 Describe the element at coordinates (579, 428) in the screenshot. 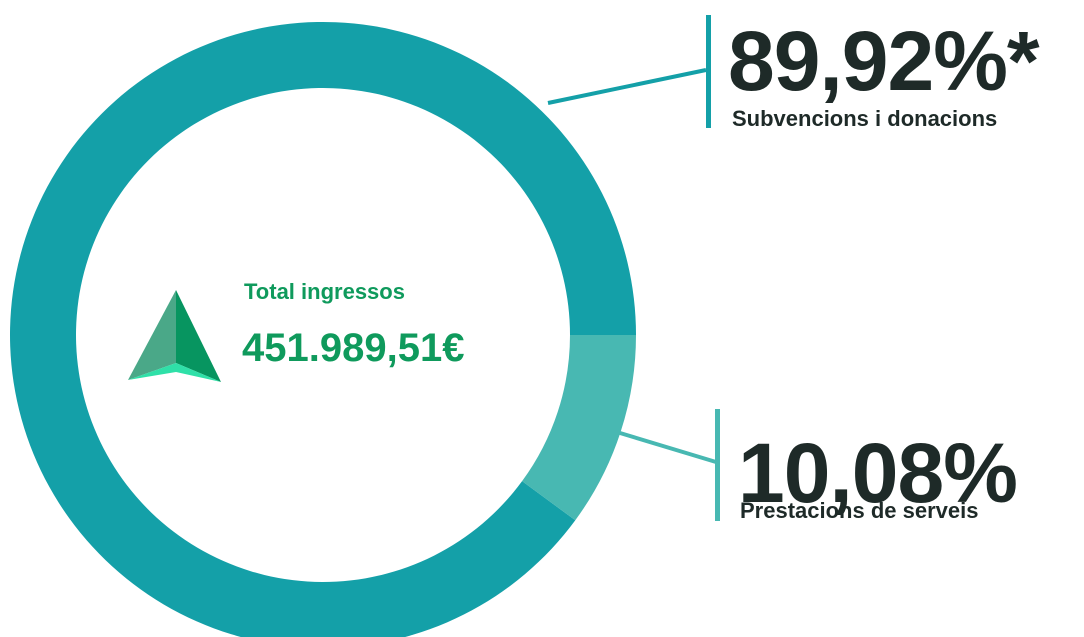

I see `donut-segment` at that location.